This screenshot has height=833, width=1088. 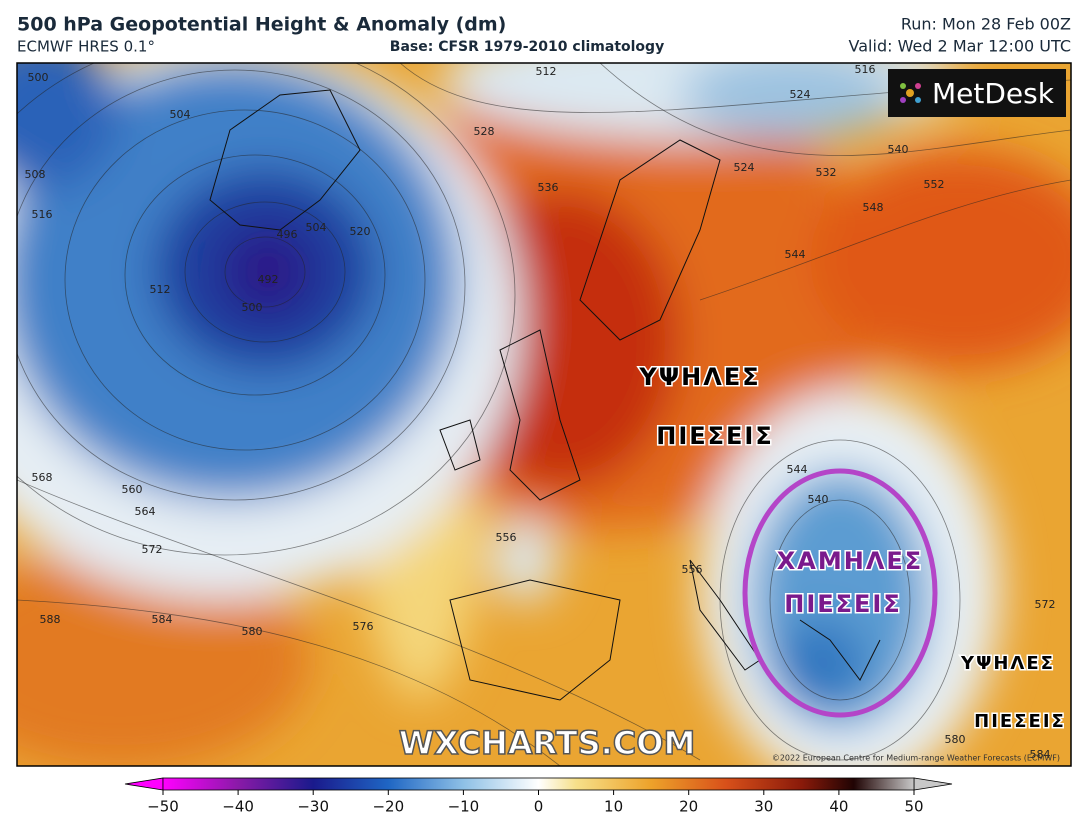 I want to click on logo-box, so click(x=977, y=93).